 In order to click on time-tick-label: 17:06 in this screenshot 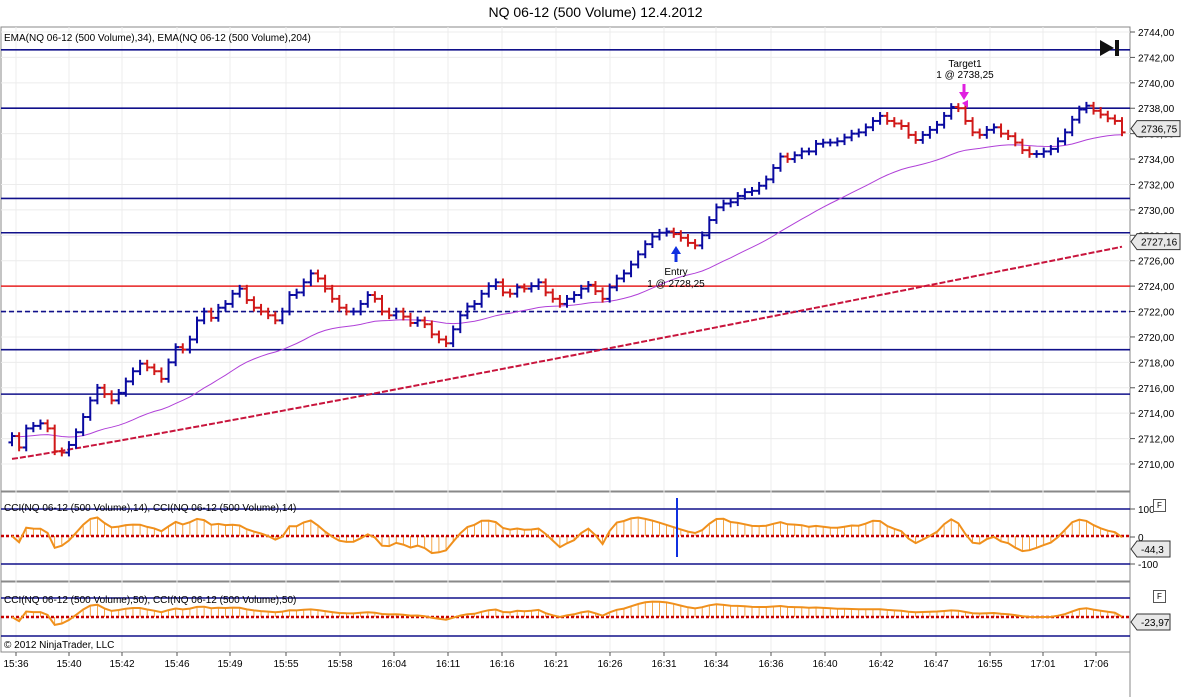, I will do `click(1095, 664)`.